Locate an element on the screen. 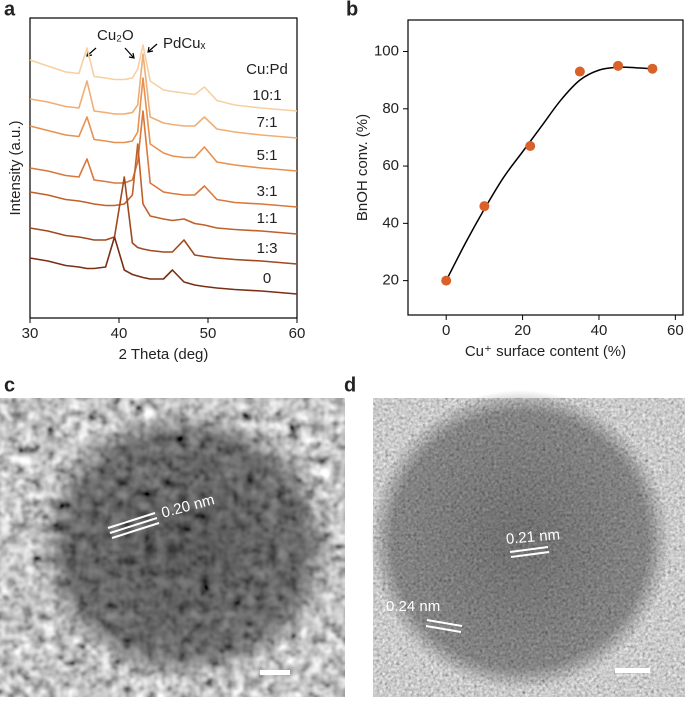 The image size is (685, 702). y-tick-label: 60 is located at coordinates (390, 165).